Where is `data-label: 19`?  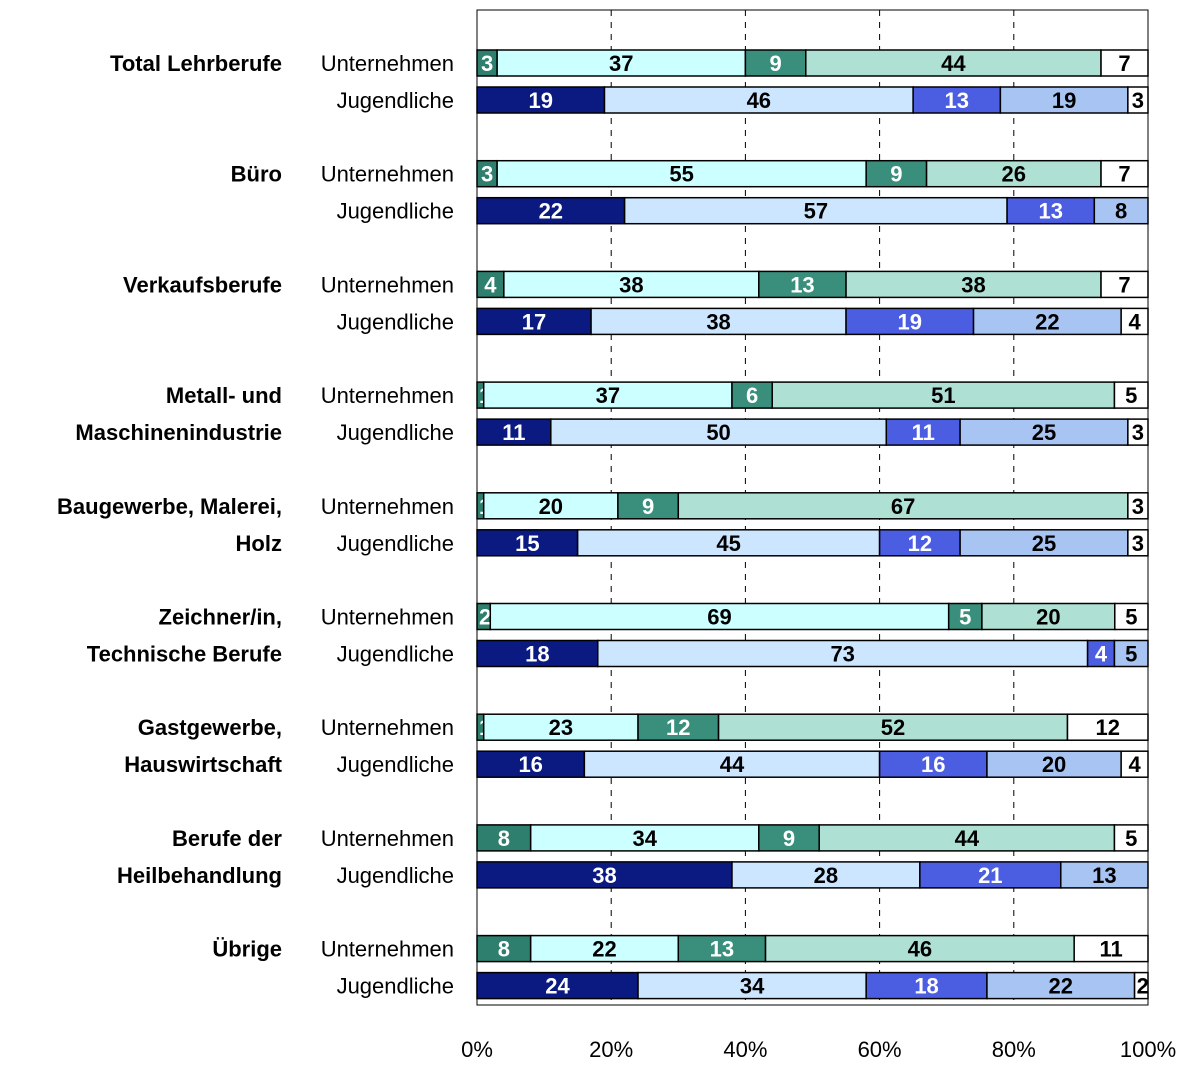
data-label: 19 is located at coordinates (541, 100).